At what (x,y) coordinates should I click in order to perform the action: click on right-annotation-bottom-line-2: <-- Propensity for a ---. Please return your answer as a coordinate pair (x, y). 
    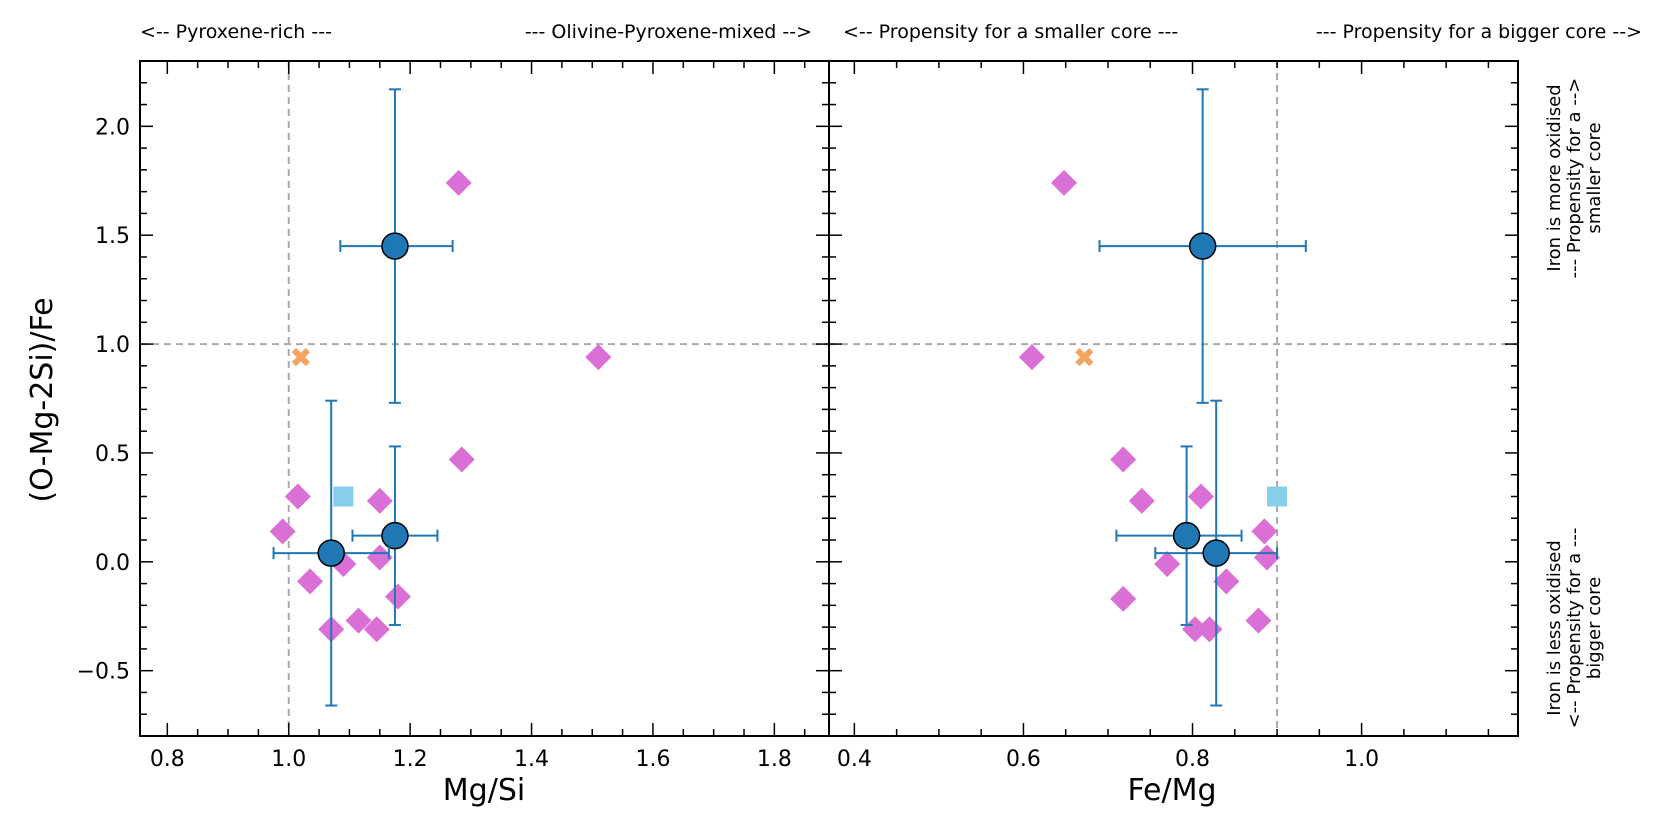
    Looking at the image, I should click on (1574, 628).